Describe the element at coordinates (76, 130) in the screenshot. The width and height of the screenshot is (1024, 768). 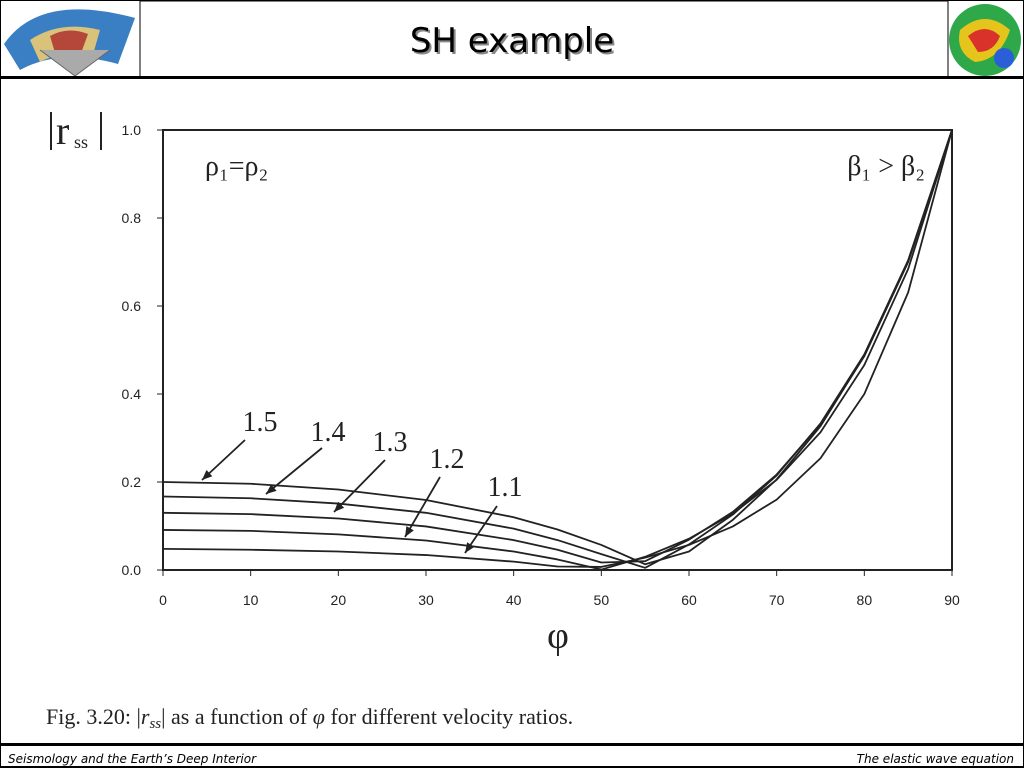
I see `y-axis-label: r ss` at that location.